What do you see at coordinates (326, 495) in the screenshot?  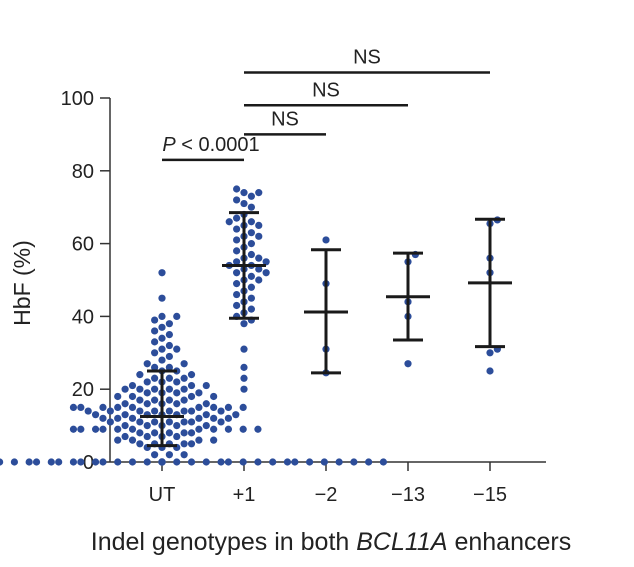 I see `x-tick-label: −2` at bounding box center [326, 495].